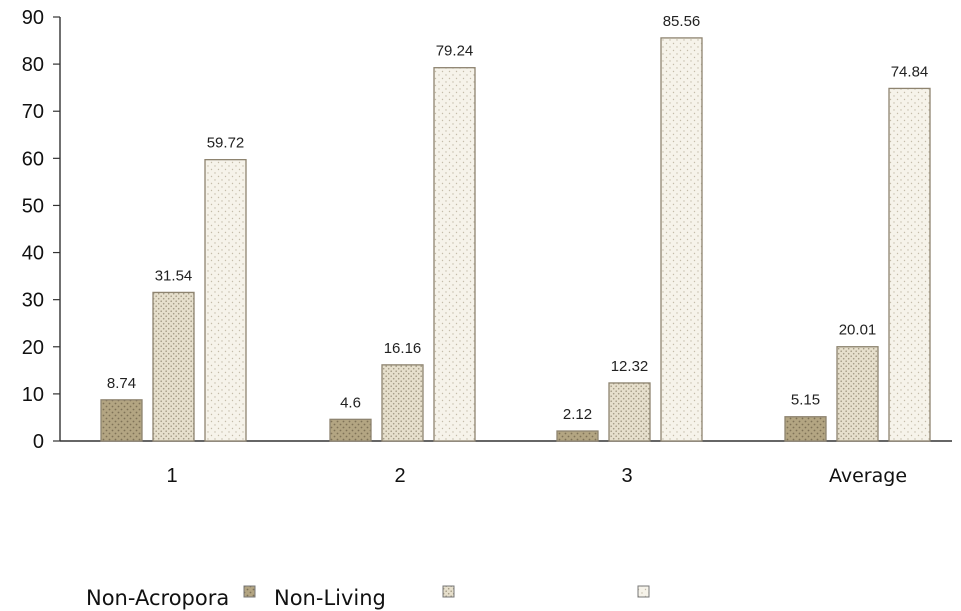 This screenshot has width=961, height=611. What do you see at coordinates (630, 366) in the screenshot?
I see `data-label: 12.32` at bounding box center [630, 366].